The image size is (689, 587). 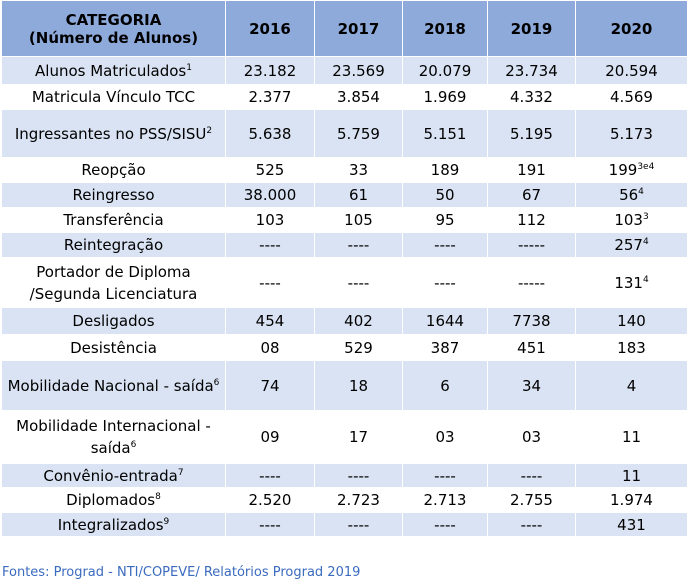 What do you see at coordinates (531, 500) in the screenshot?
I see `row-value: 2.755` at bounding box center [531, 500].